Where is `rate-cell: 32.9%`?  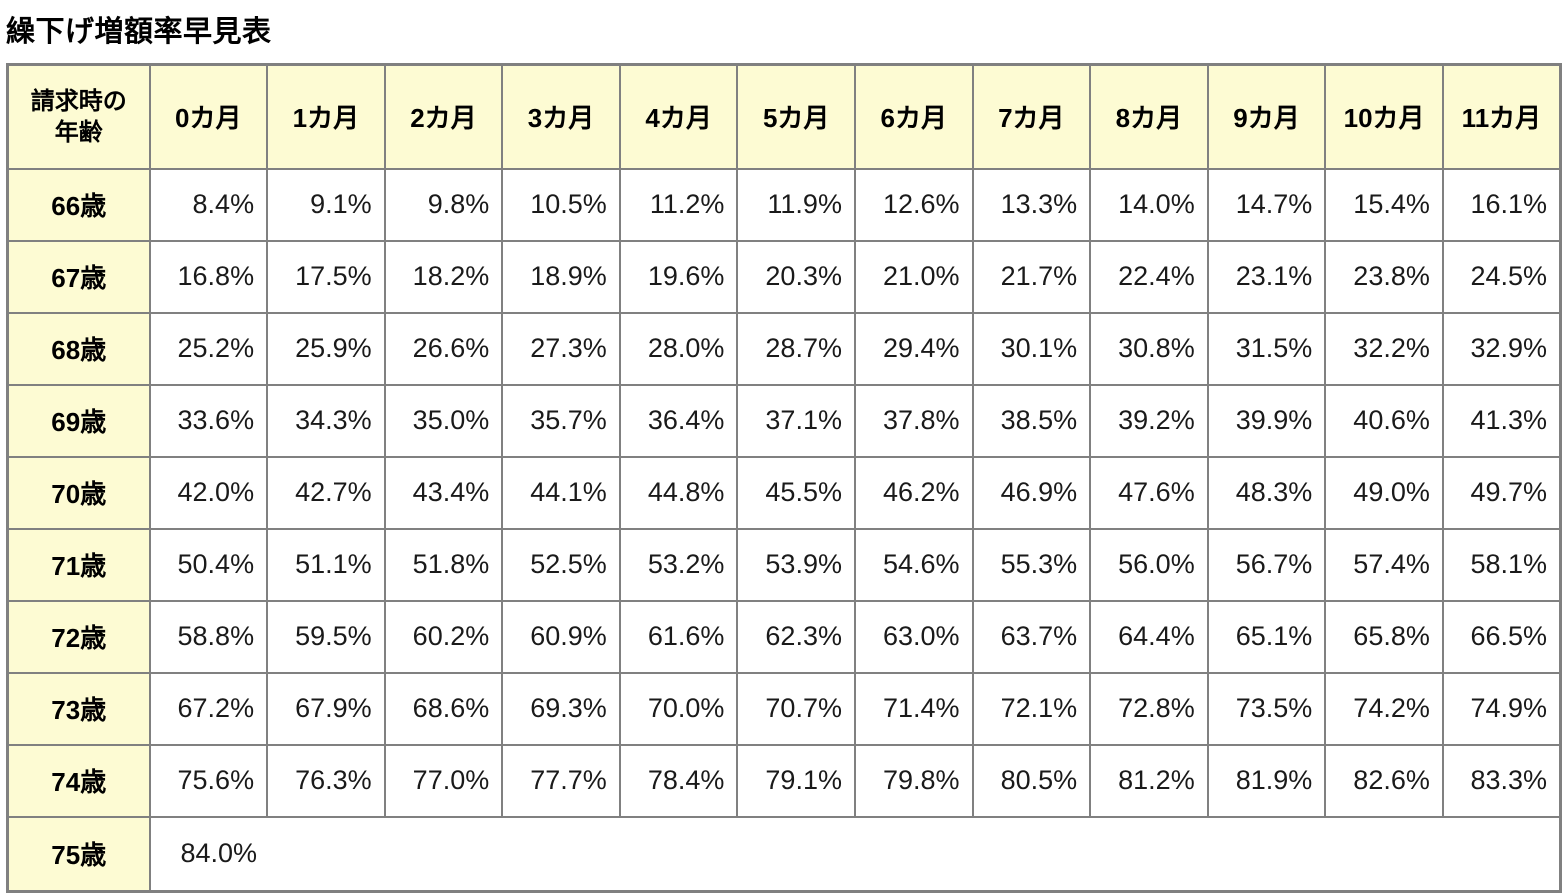
rate-cell: 32.9% is located at coordinates (1501, 348).